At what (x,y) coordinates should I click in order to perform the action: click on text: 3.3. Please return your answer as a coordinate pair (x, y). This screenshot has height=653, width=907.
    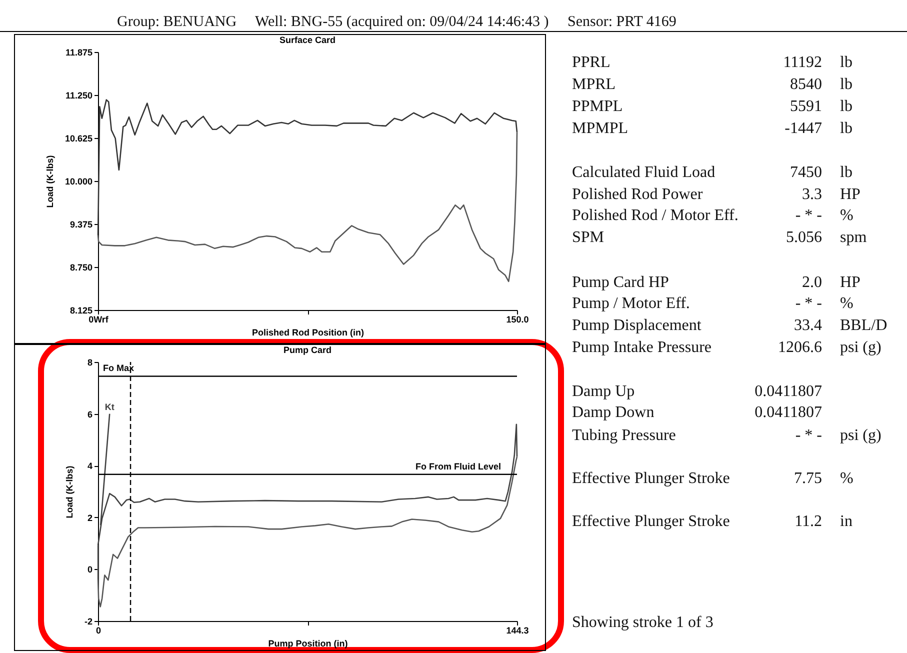
    Looking at the image, I should click on (812, 195).